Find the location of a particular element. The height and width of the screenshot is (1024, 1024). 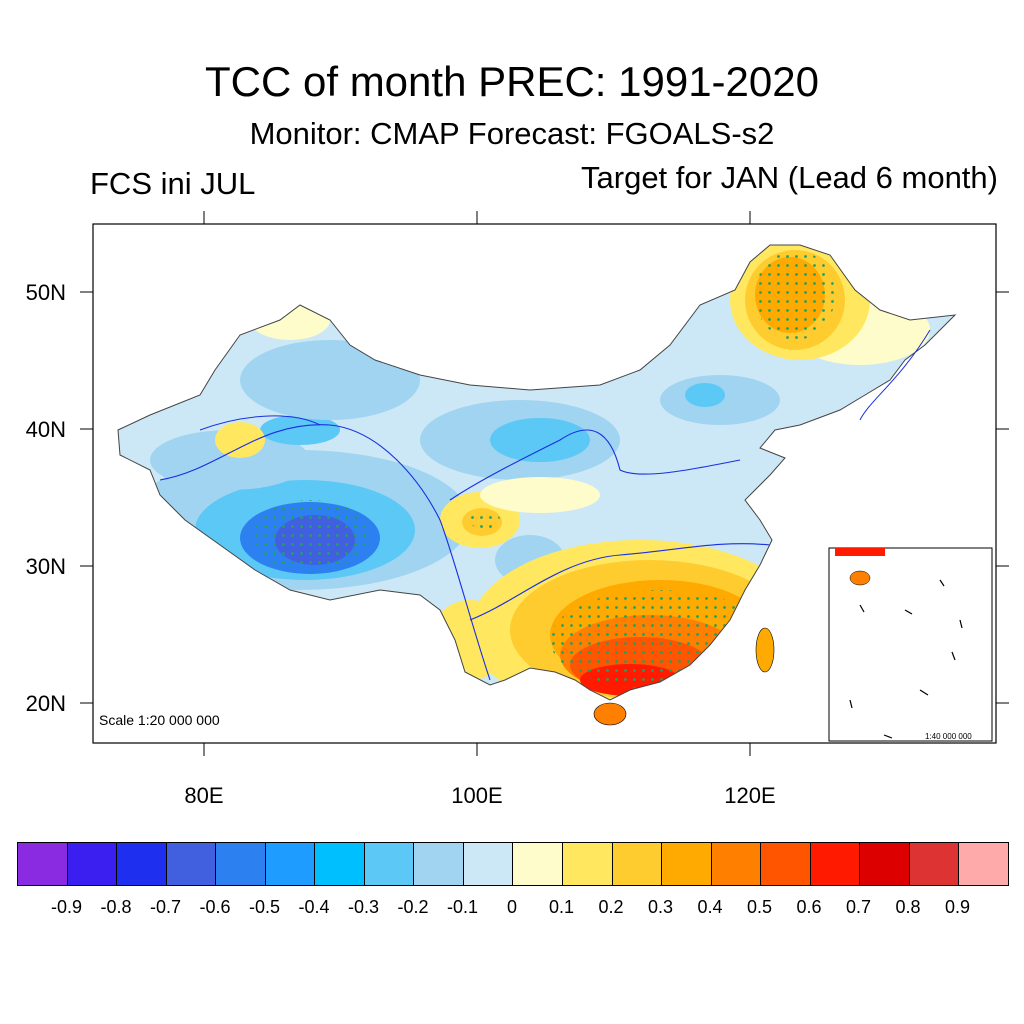

colorbar-label: 0.2 is located at coordinates (611, 907).